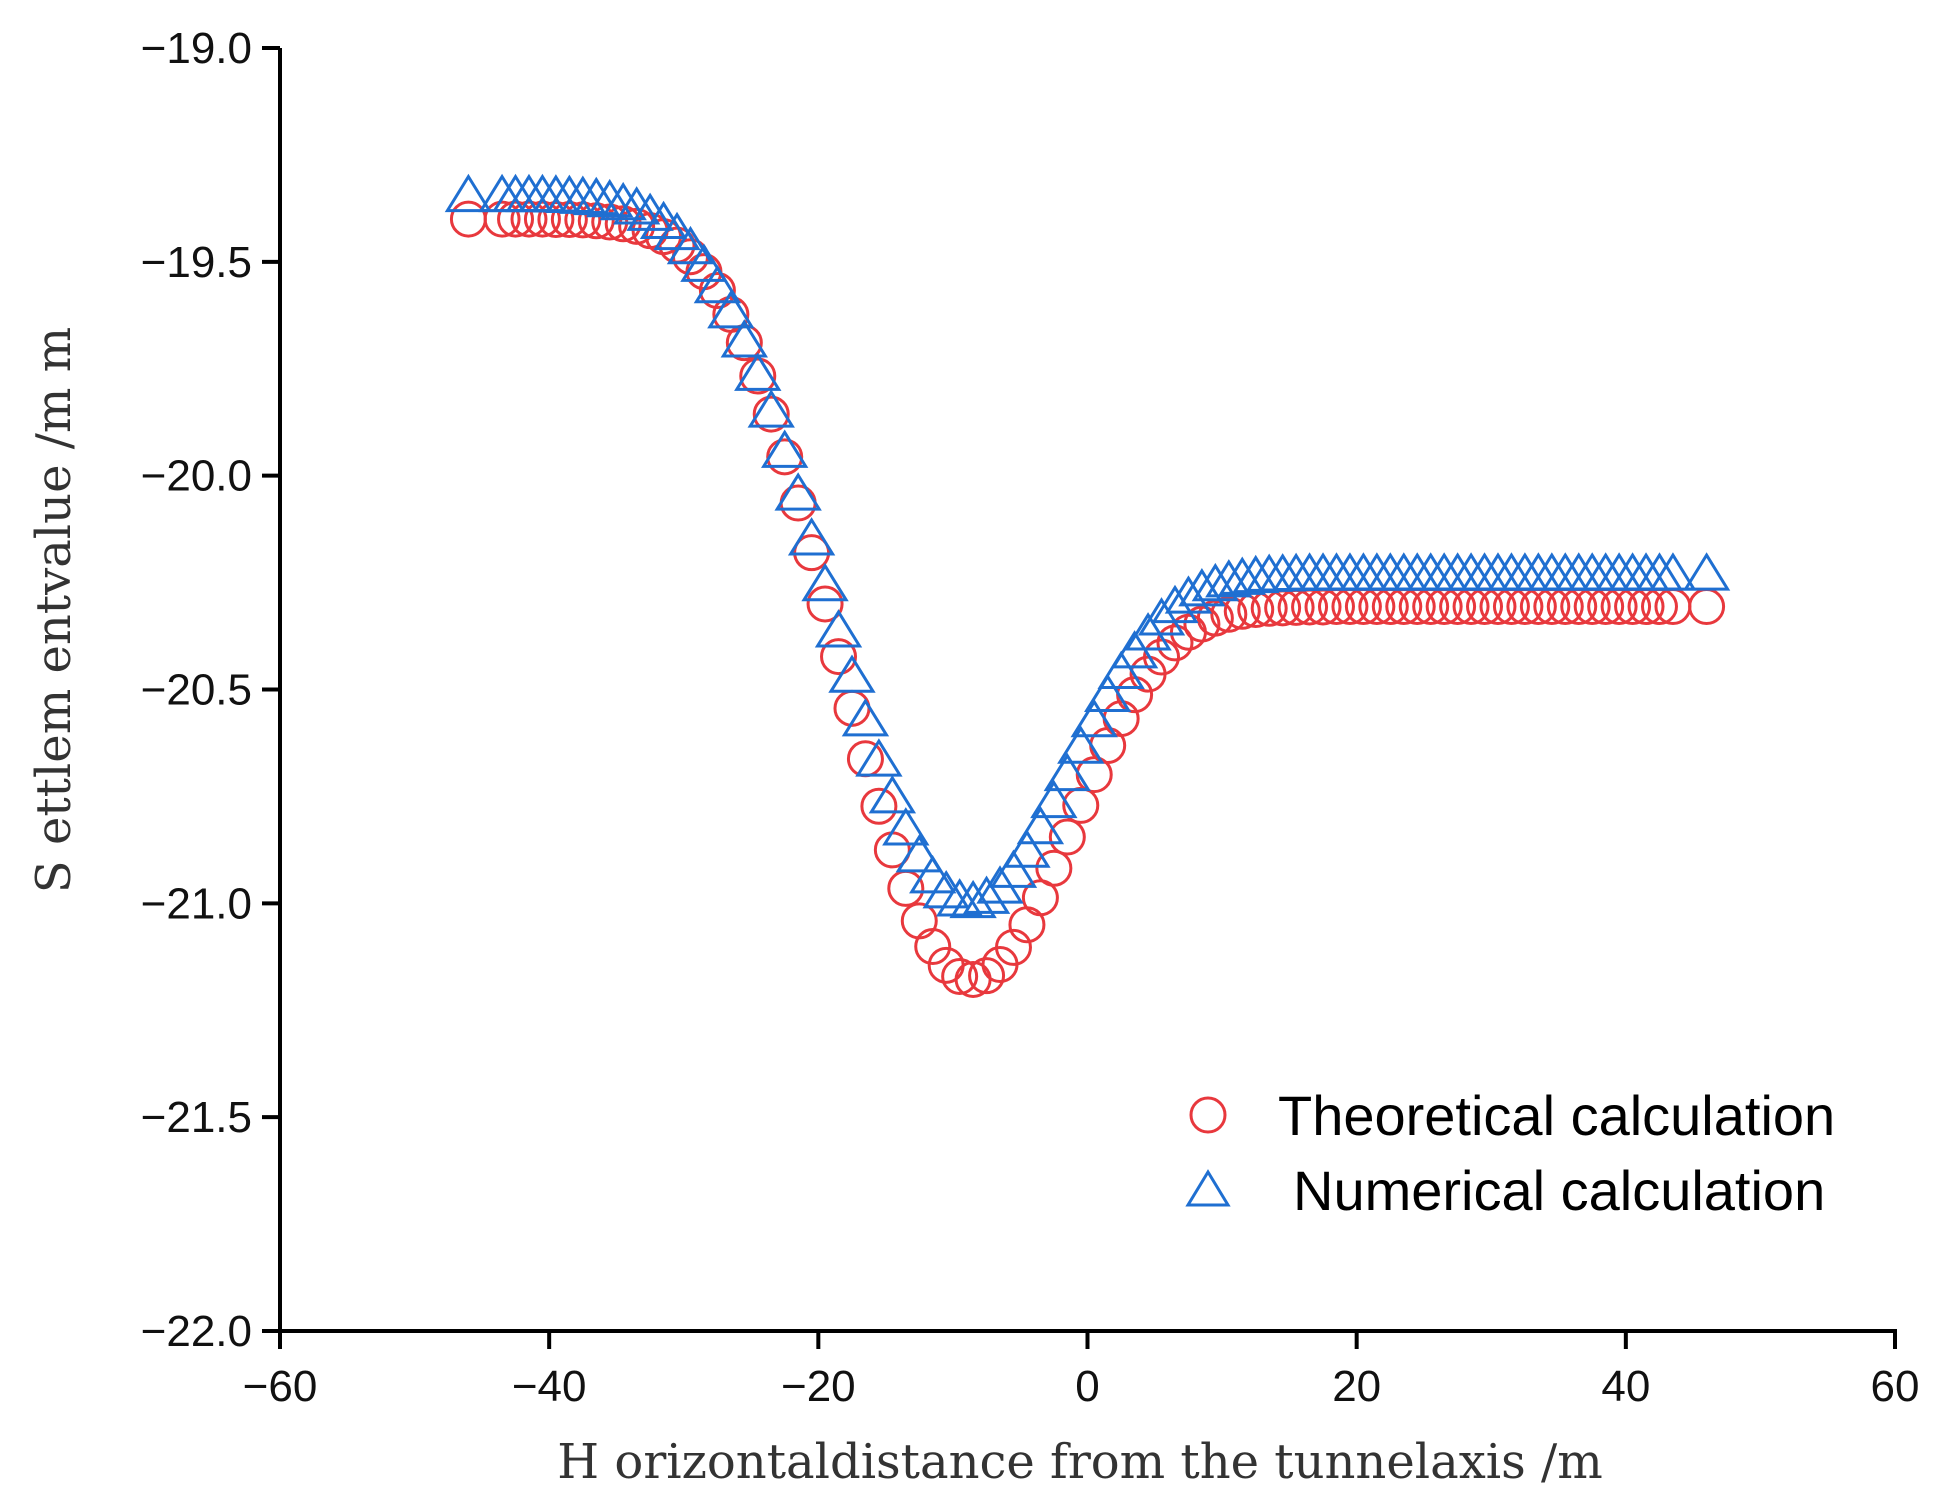 This screenshot has width=1938, height=1507. I want to click on y-tick-label: −20.0, so click(196, 476).